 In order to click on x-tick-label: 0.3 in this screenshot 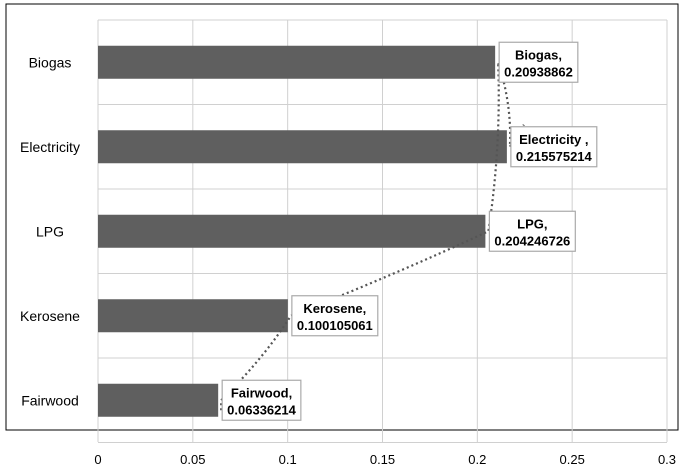, I will do `click(667, 459)`.